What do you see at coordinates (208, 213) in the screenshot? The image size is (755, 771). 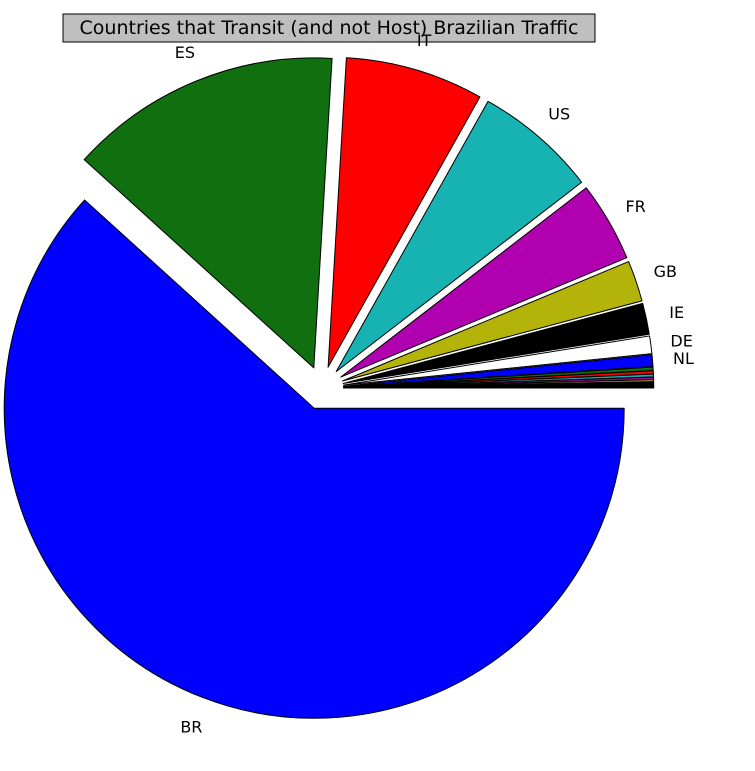 I see `pie-slice-es` at bounding box center [208, 213].